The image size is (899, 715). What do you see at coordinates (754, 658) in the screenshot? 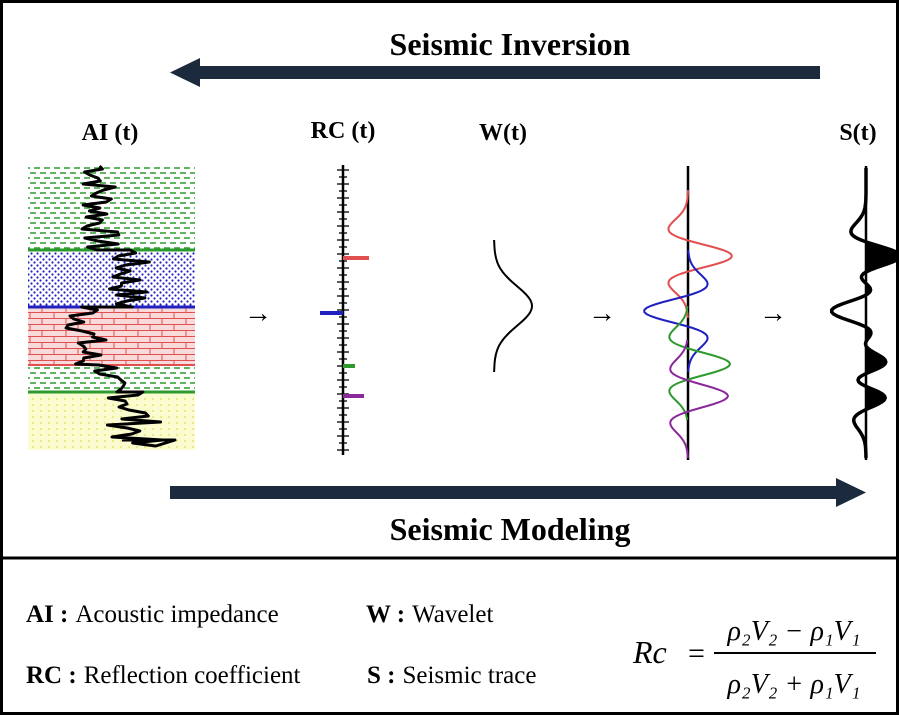
I see `reflection-coefficient-formula: Rc = ρ₂V₂ − ρ₁V₁ ρ₂V₂ + ρ₁V₁` at bounding box center [754, 658].